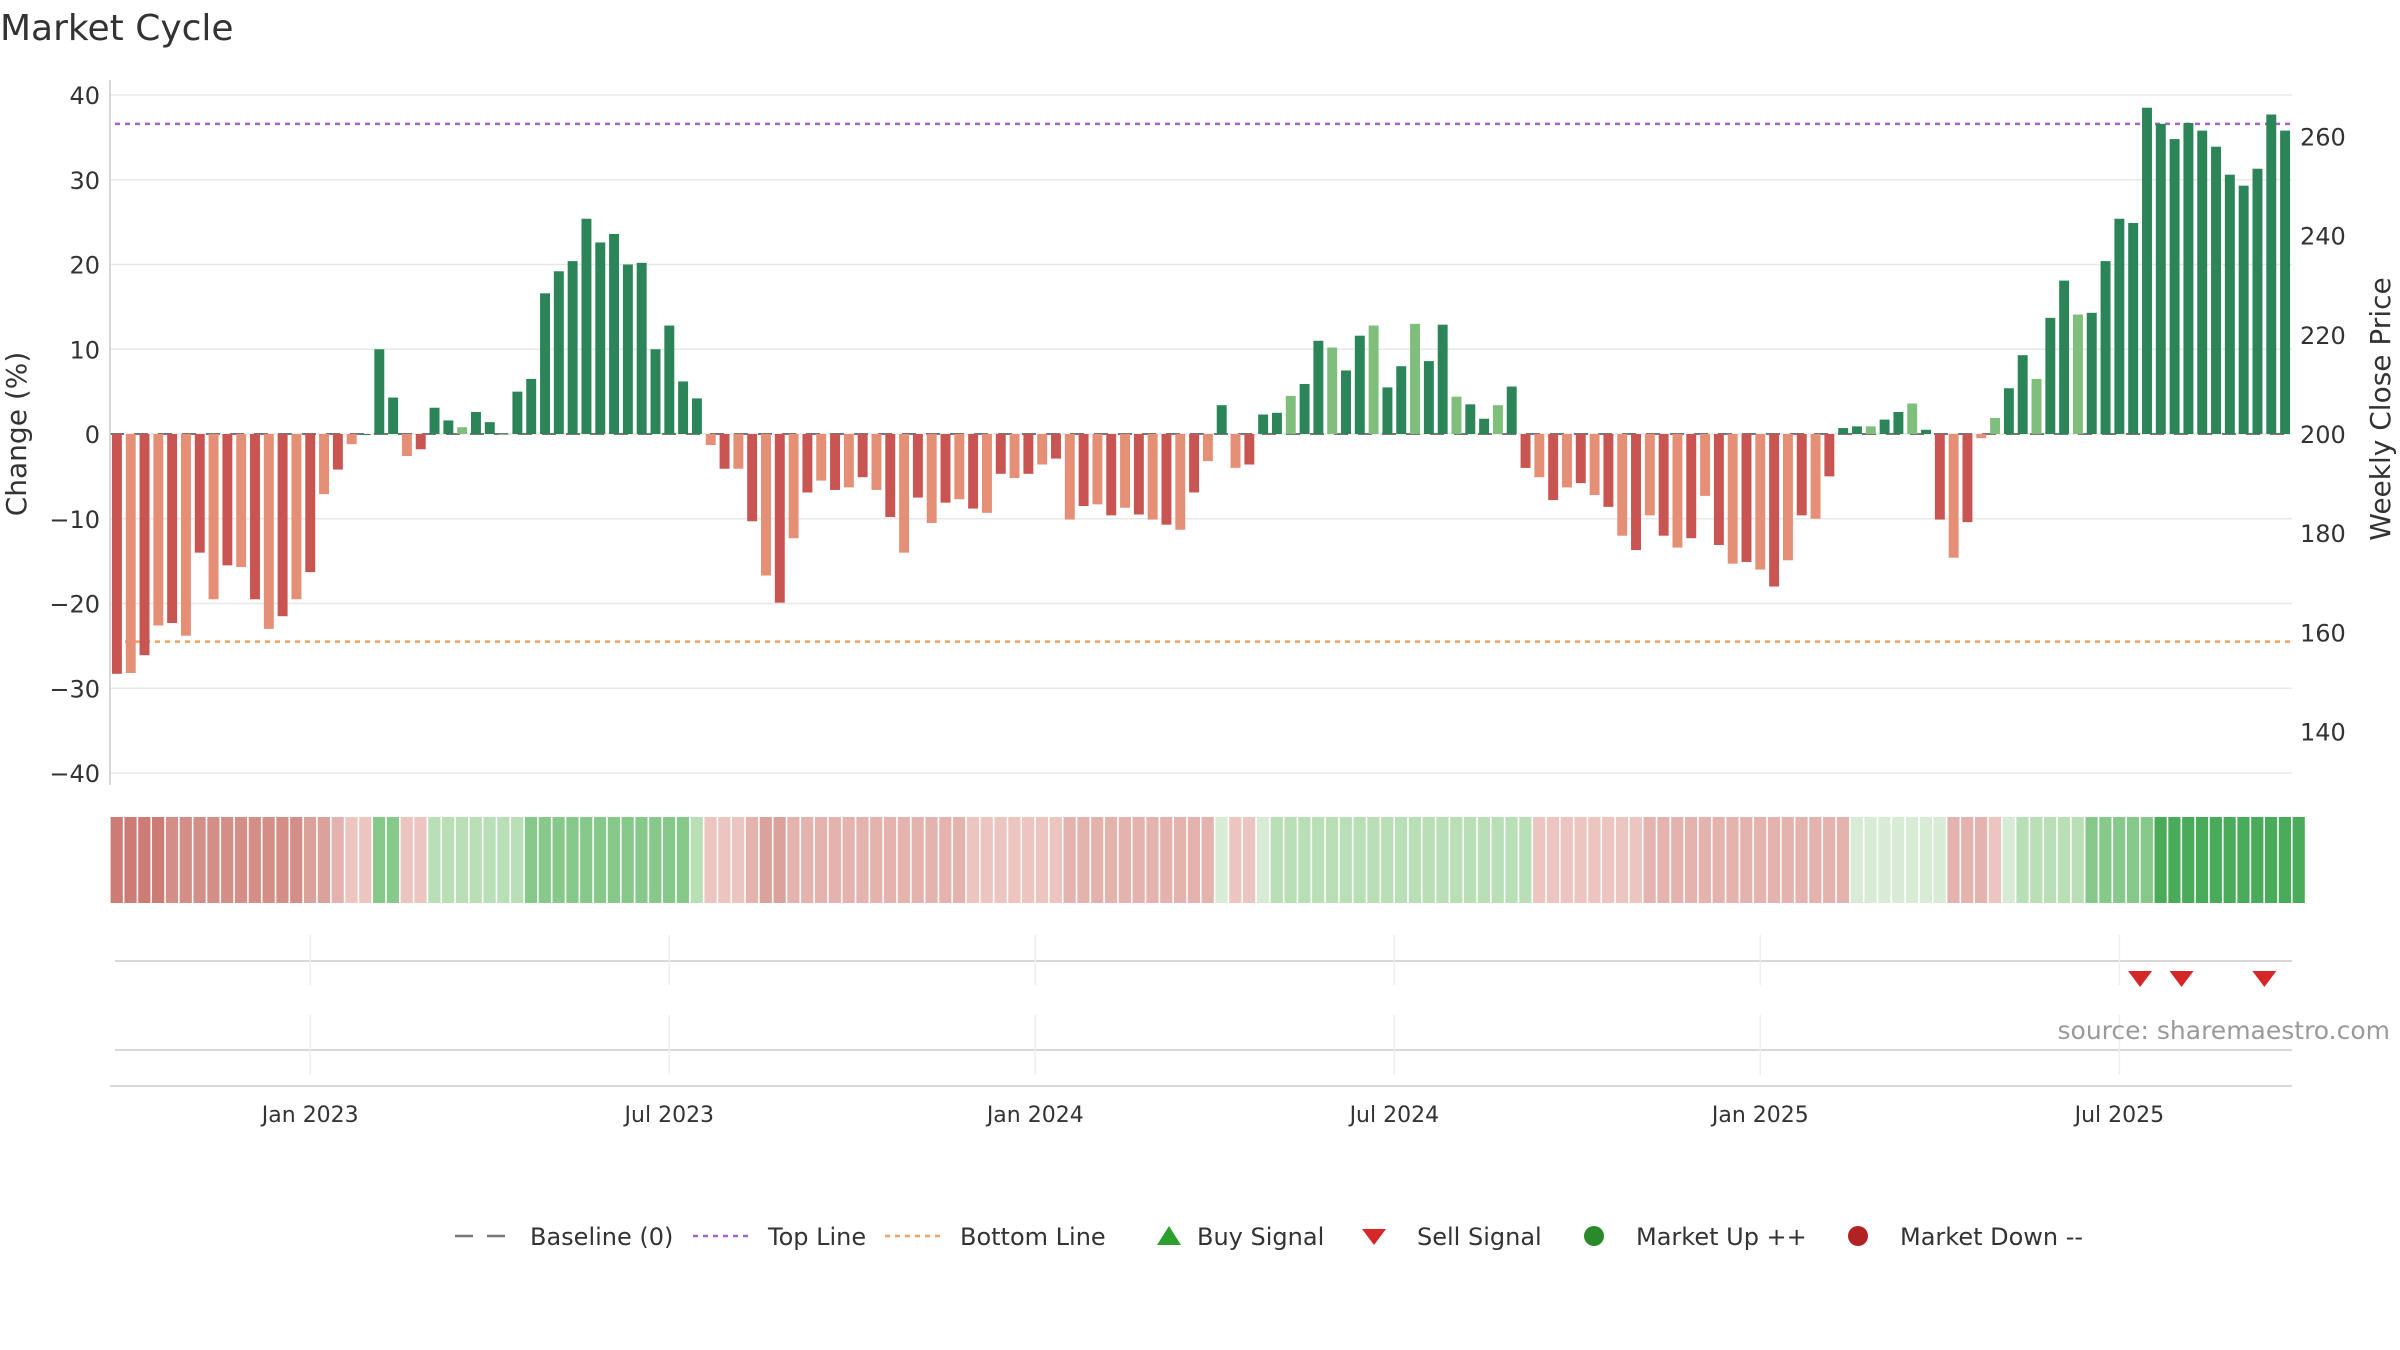 Image resolution: width=2400 pixels, height=1350 pixels. I want to click on y-left-label: Change (%), so click(16, 434).